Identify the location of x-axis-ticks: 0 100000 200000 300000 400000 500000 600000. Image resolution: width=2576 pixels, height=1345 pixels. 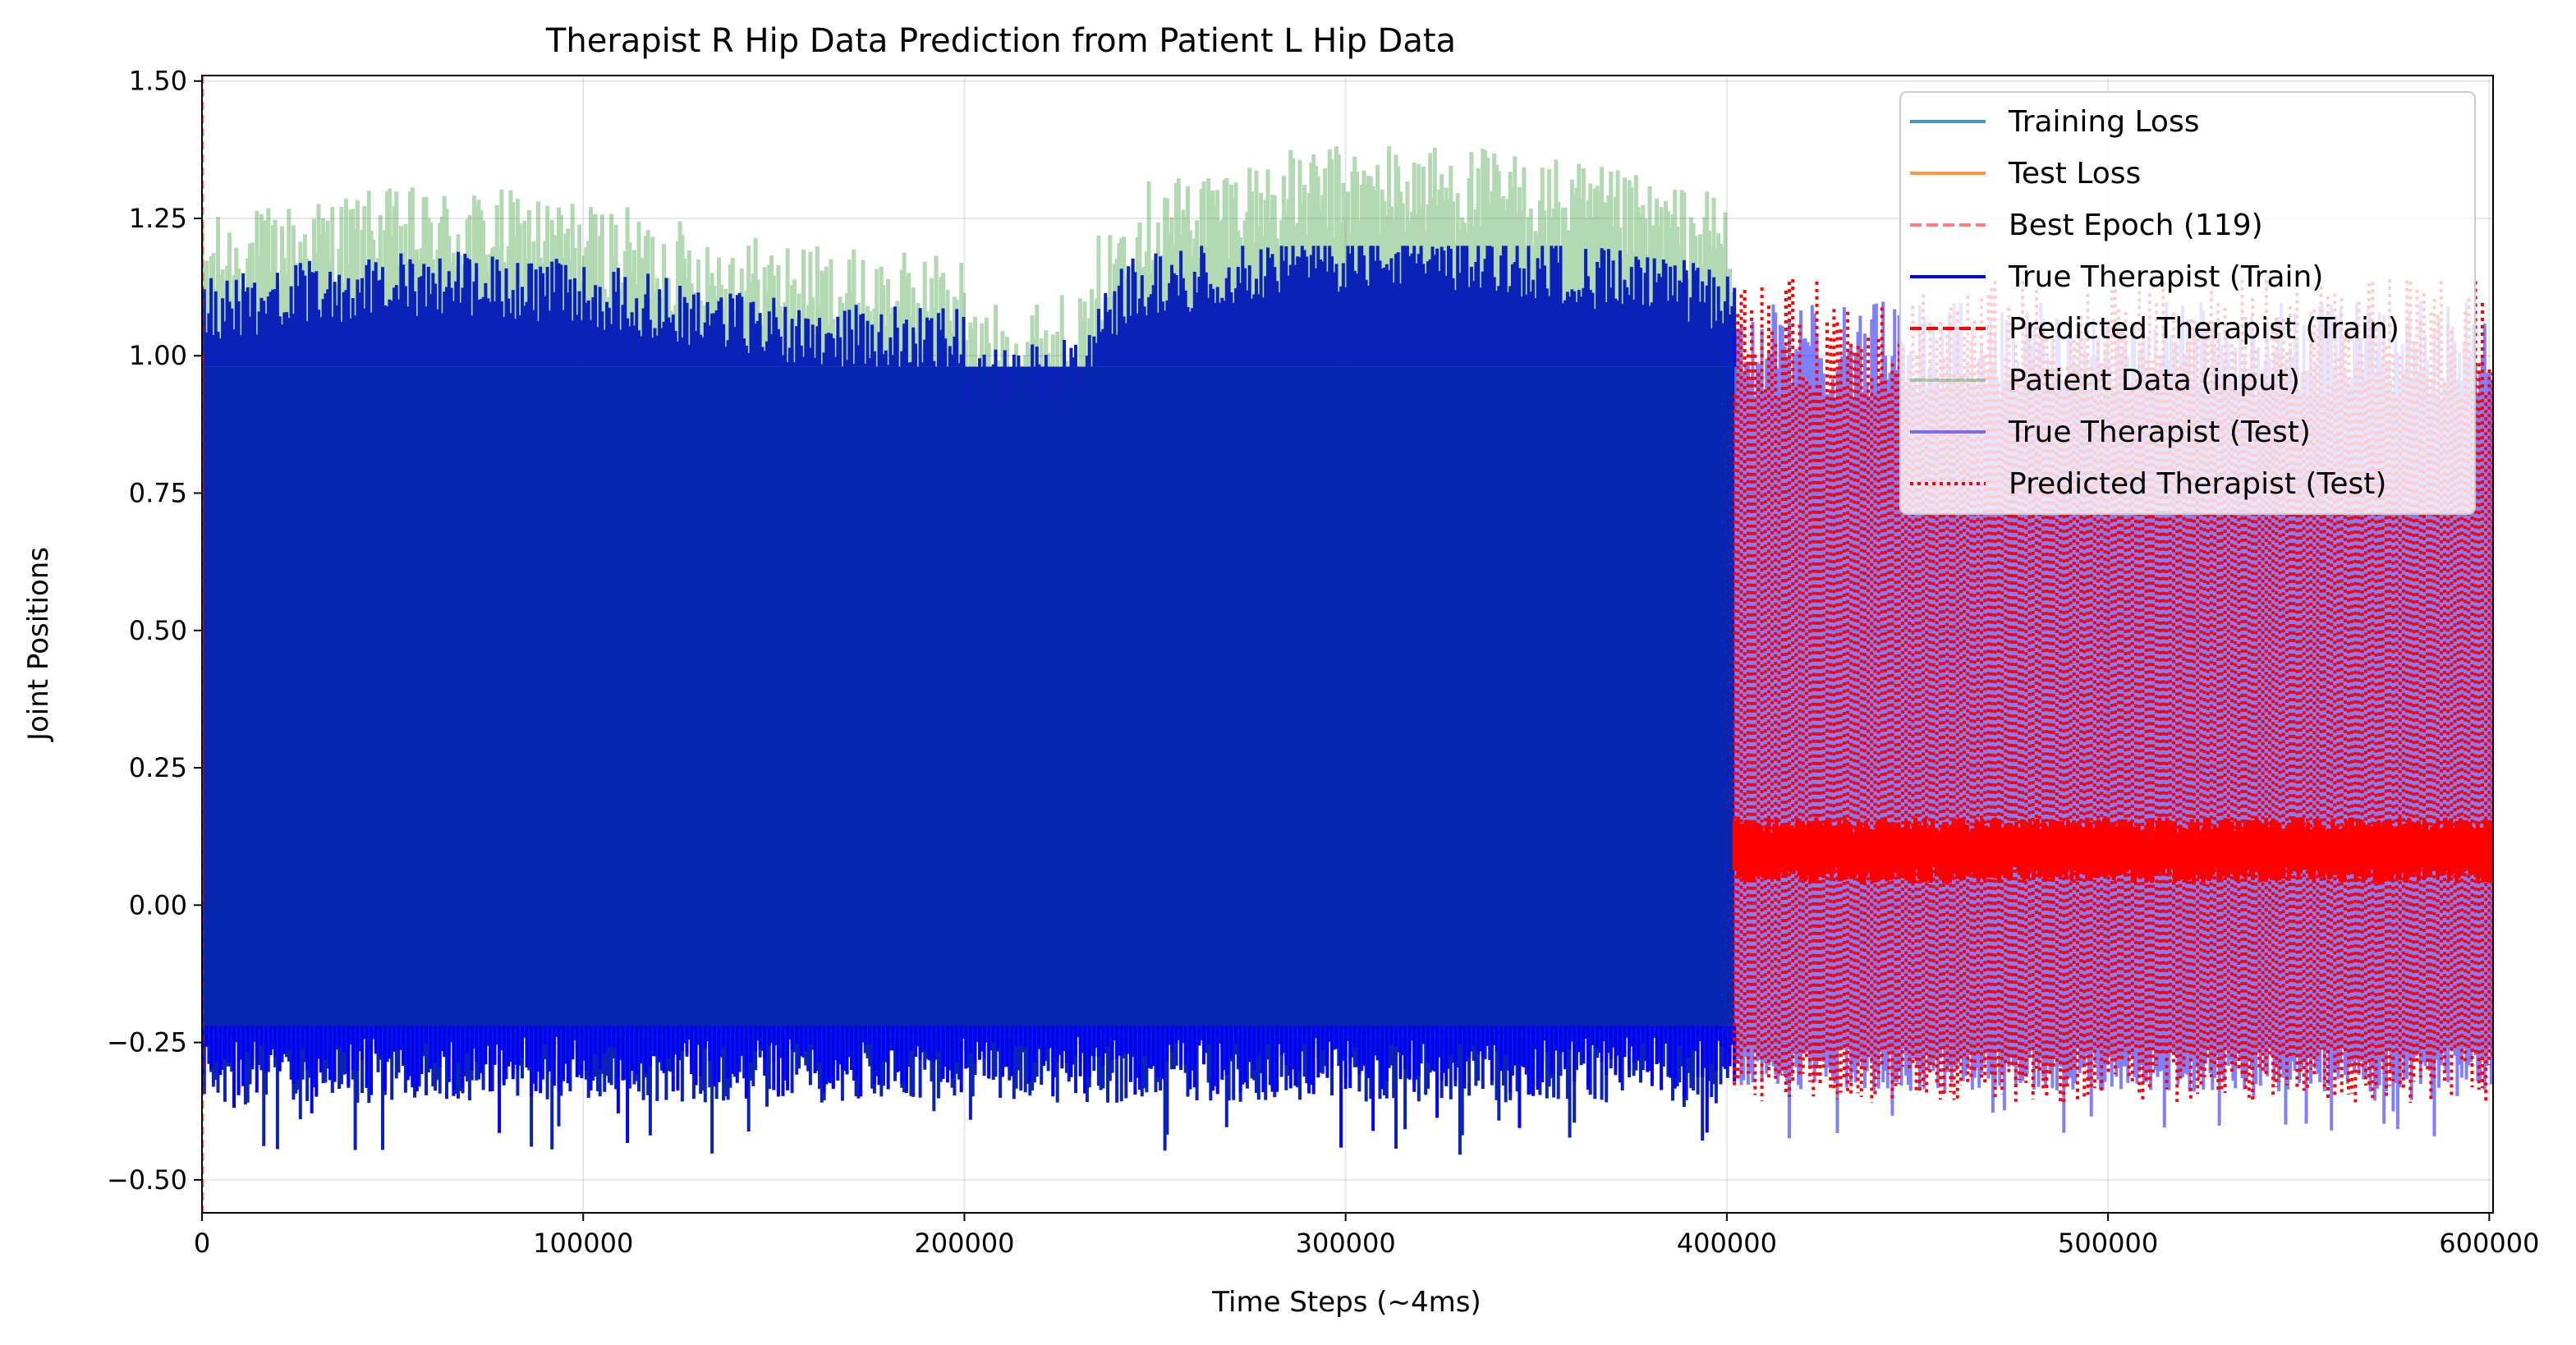
(1366, 1236).